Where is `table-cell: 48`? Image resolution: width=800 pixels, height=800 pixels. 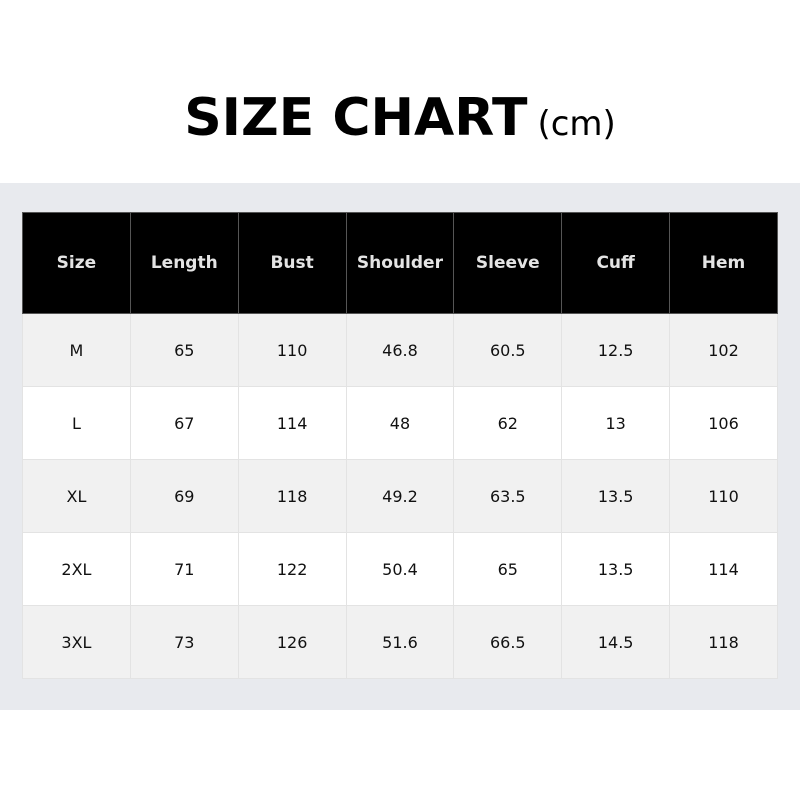
table-cell: 48 is located at coordinates (400, 423).